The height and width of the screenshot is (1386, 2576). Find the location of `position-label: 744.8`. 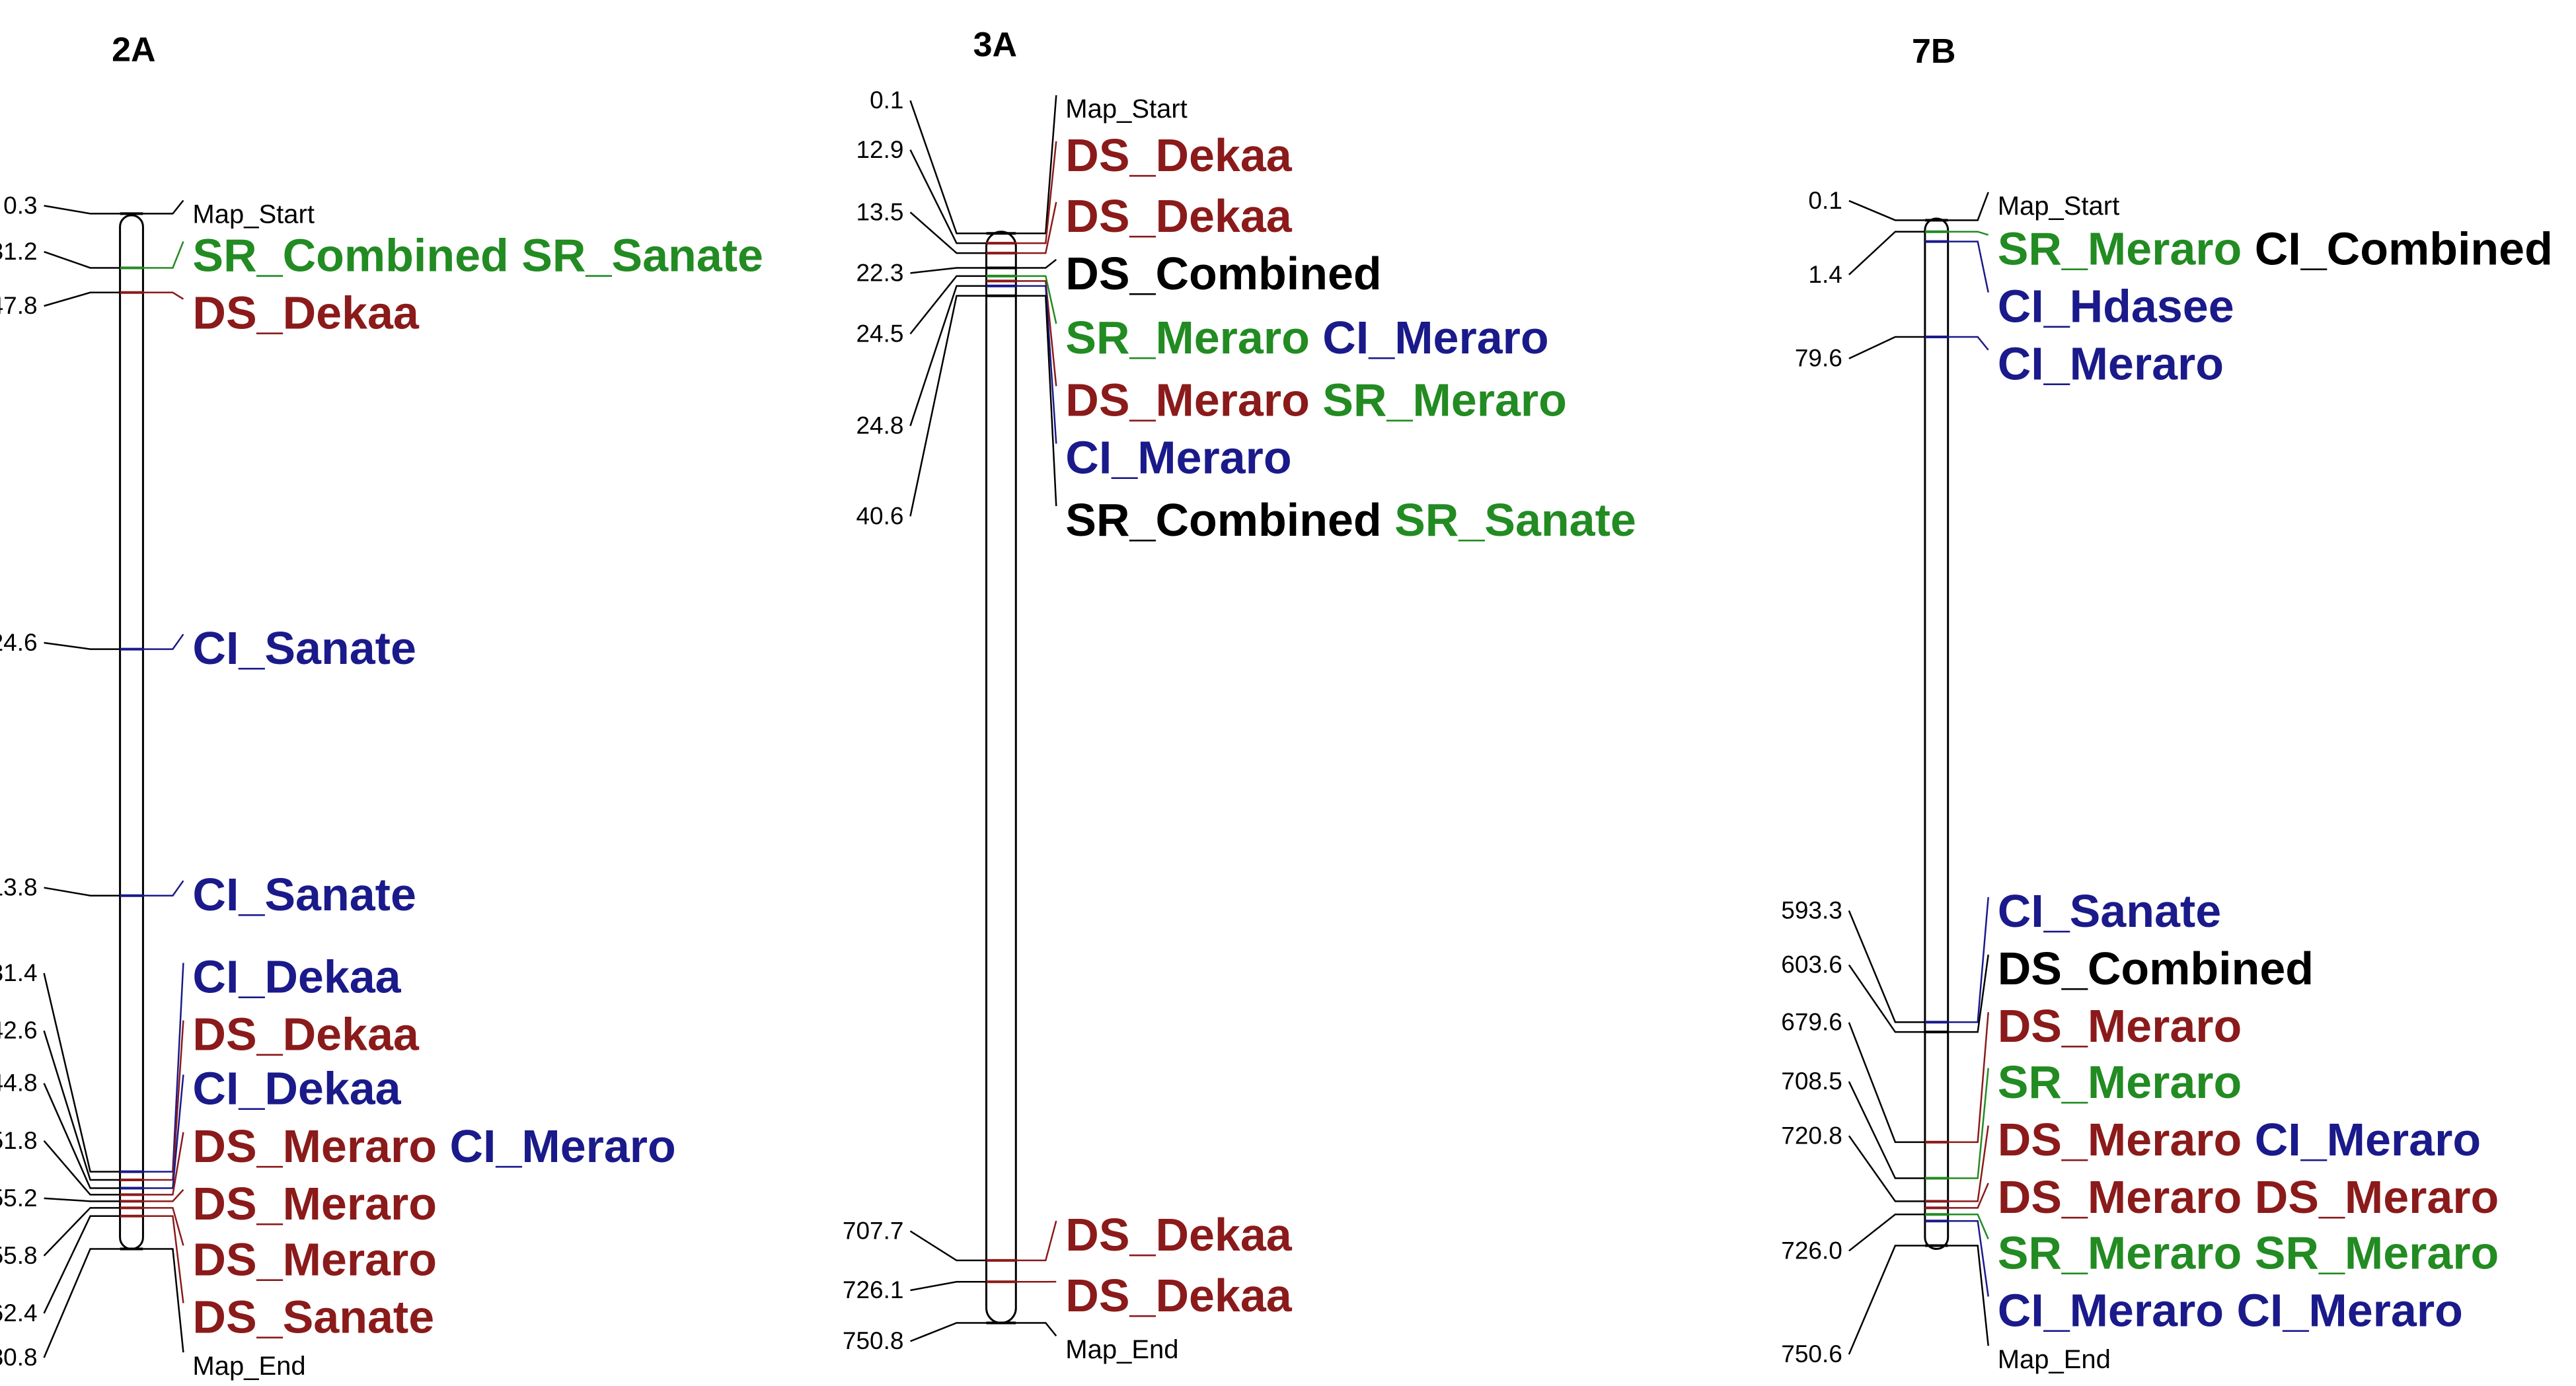

position-label: 744.8 is located at coordinates (19, 1083).